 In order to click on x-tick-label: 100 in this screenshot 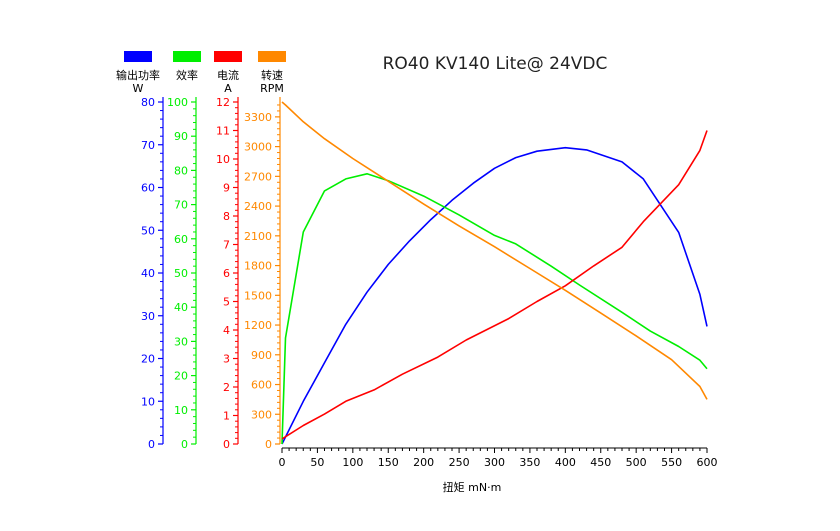, I will do `click(352, 462)`.